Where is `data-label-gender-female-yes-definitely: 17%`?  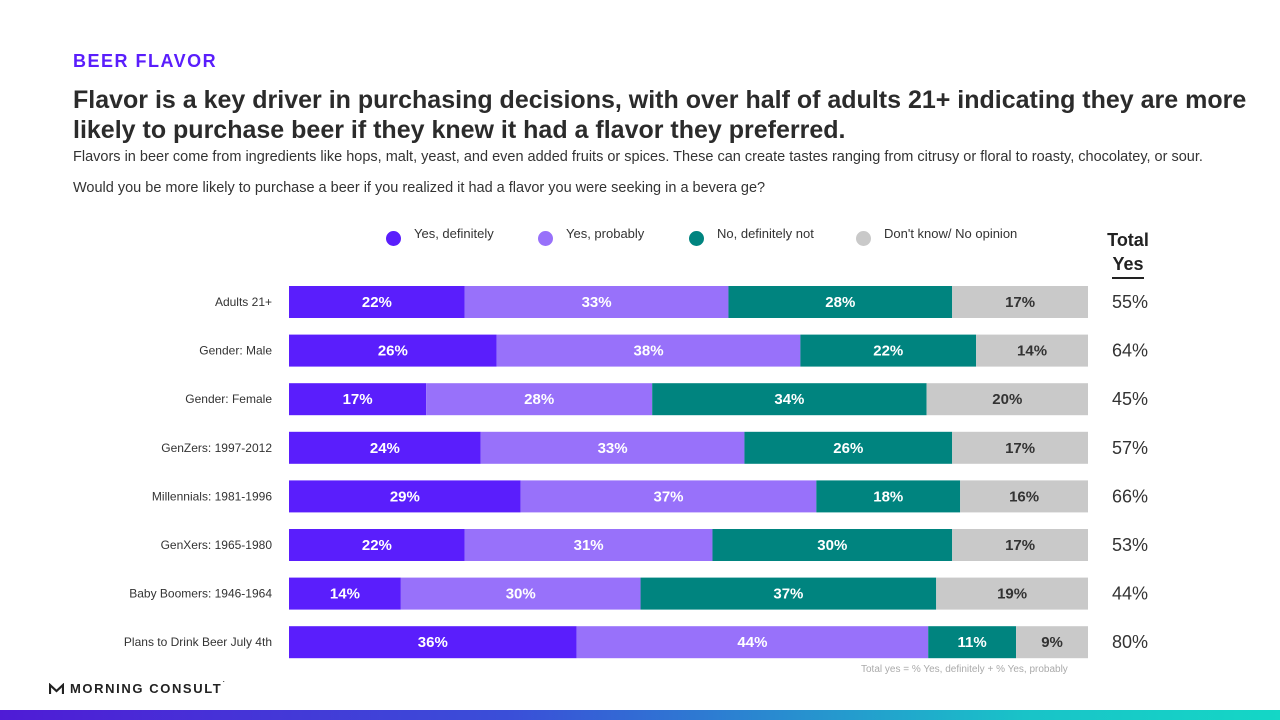 data-label-gender-female-yes-definitely: 17% is located at coordinates (358, 399).